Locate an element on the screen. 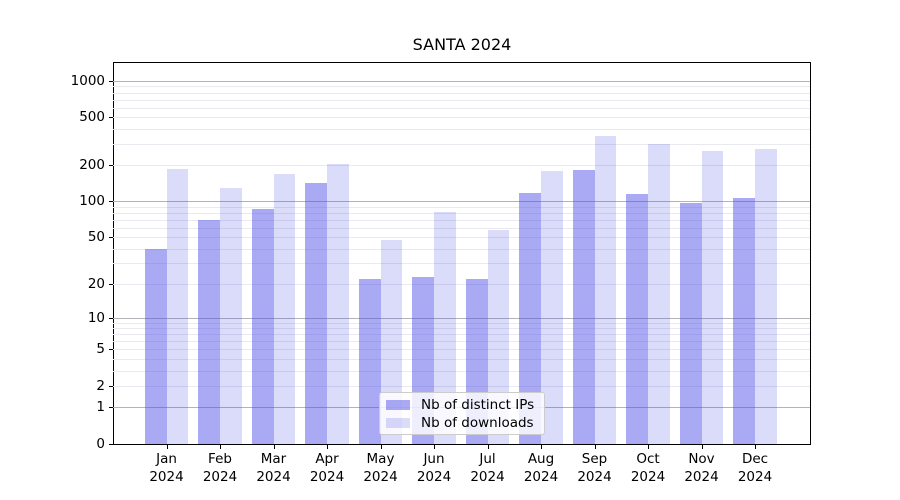 Image resolution: width=900 pixels, height=500 pixels. legend-item-distinct-ips: Nb of distinct IPs is located at coordinates (462, 405).